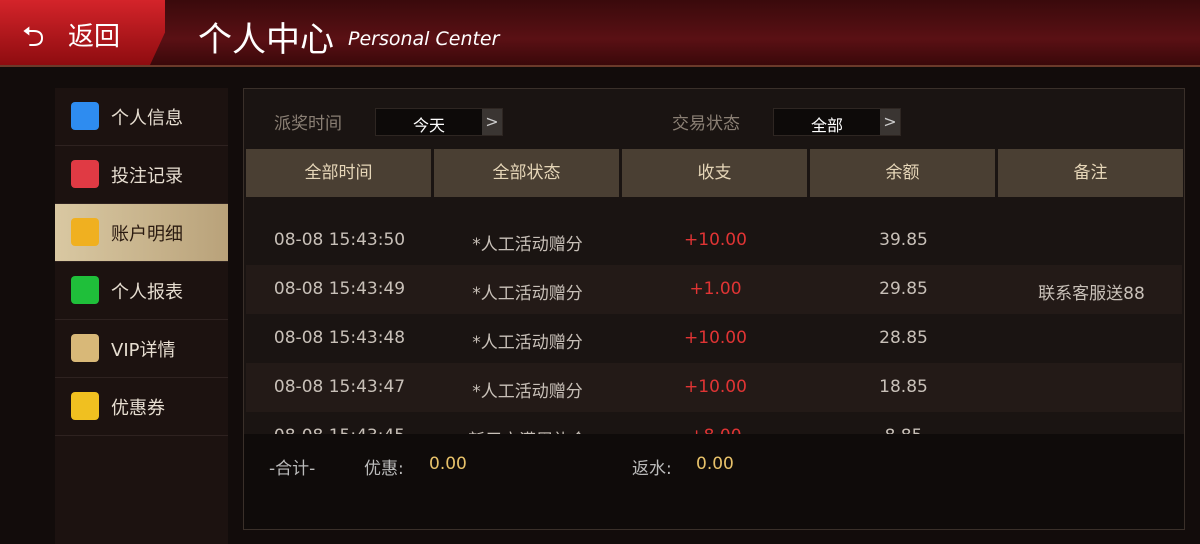 This screenshot has height=544, width=1200. Describe the element at coordinates (384, 469) in the screenshot. I see `discount-label: 优惠:` at that location.